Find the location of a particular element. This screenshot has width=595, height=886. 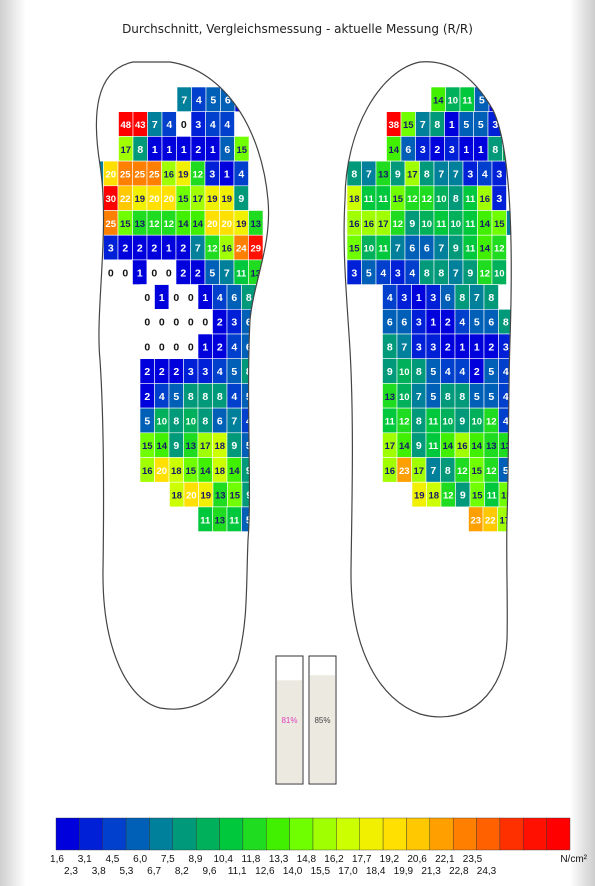

left-insole-cell-value: 12 is located at coordinates (154, 224).